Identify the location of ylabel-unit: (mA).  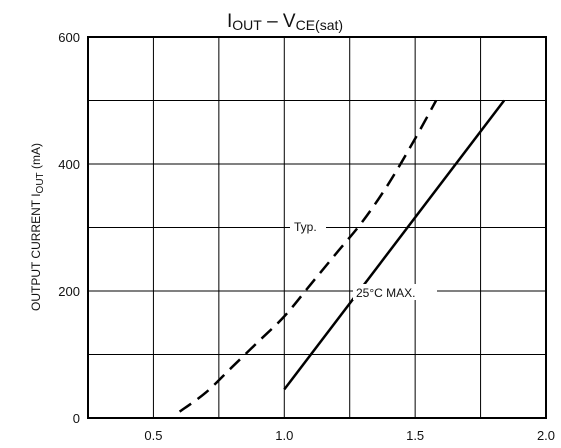
(36, 156).